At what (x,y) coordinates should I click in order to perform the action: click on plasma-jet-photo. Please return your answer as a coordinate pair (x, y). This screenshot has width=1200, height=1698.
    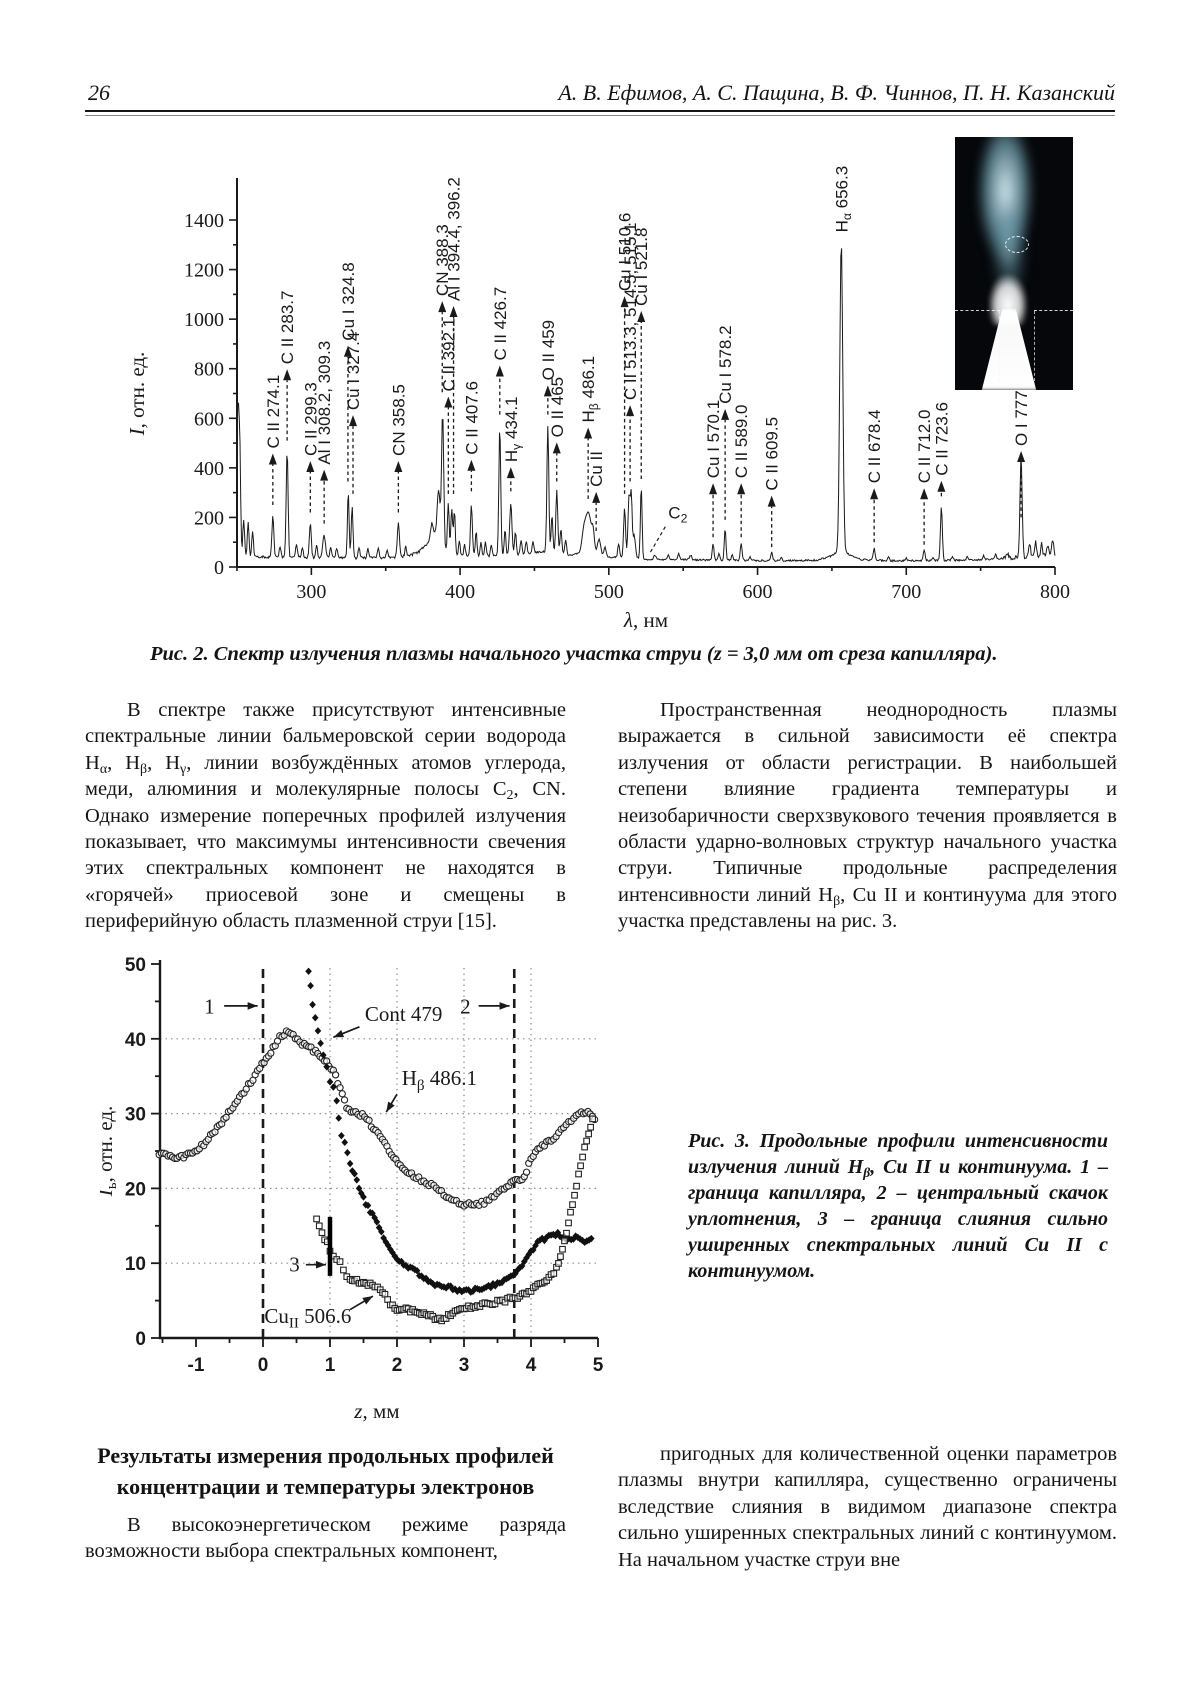
    Looking at the image, I should click on (1014, 263).